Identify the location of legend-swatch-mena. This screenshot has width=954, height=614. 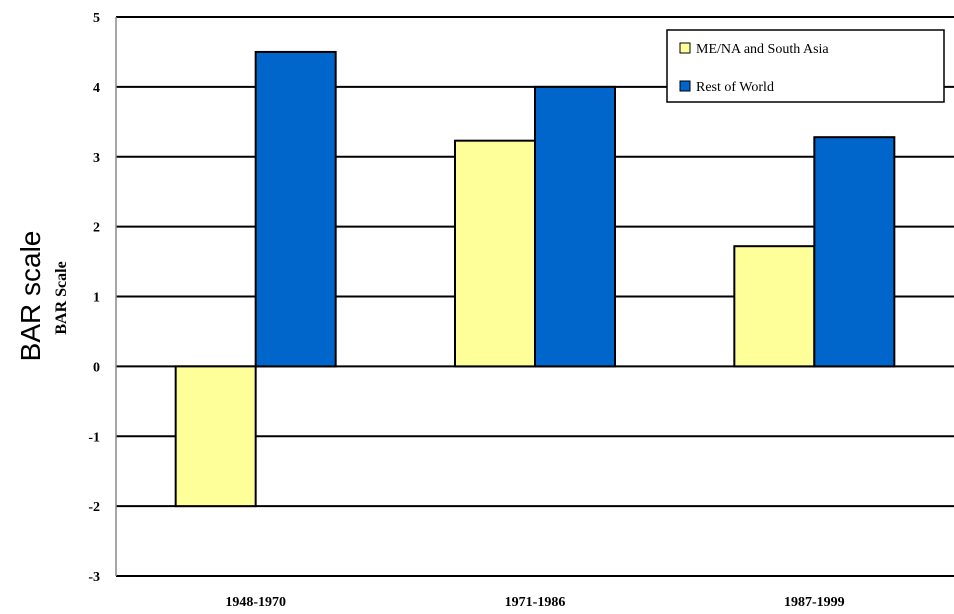
(685, 48).